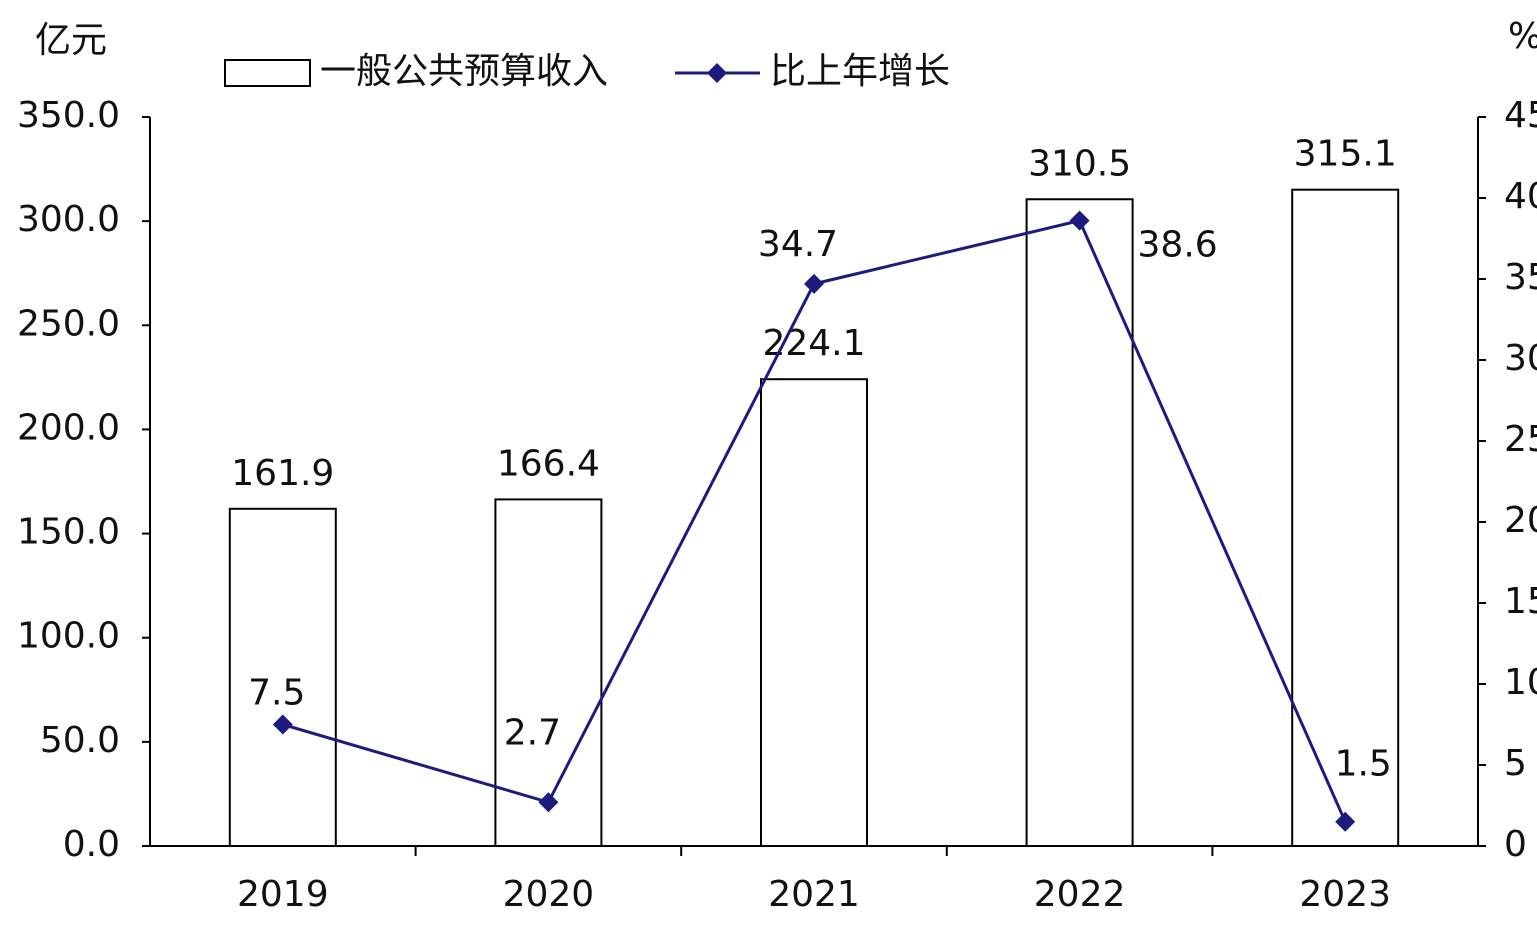 Image resolution: width=1537 pixels, height=927 pixels. I want to click on line-value-label: 2.7, so click(532, 732).